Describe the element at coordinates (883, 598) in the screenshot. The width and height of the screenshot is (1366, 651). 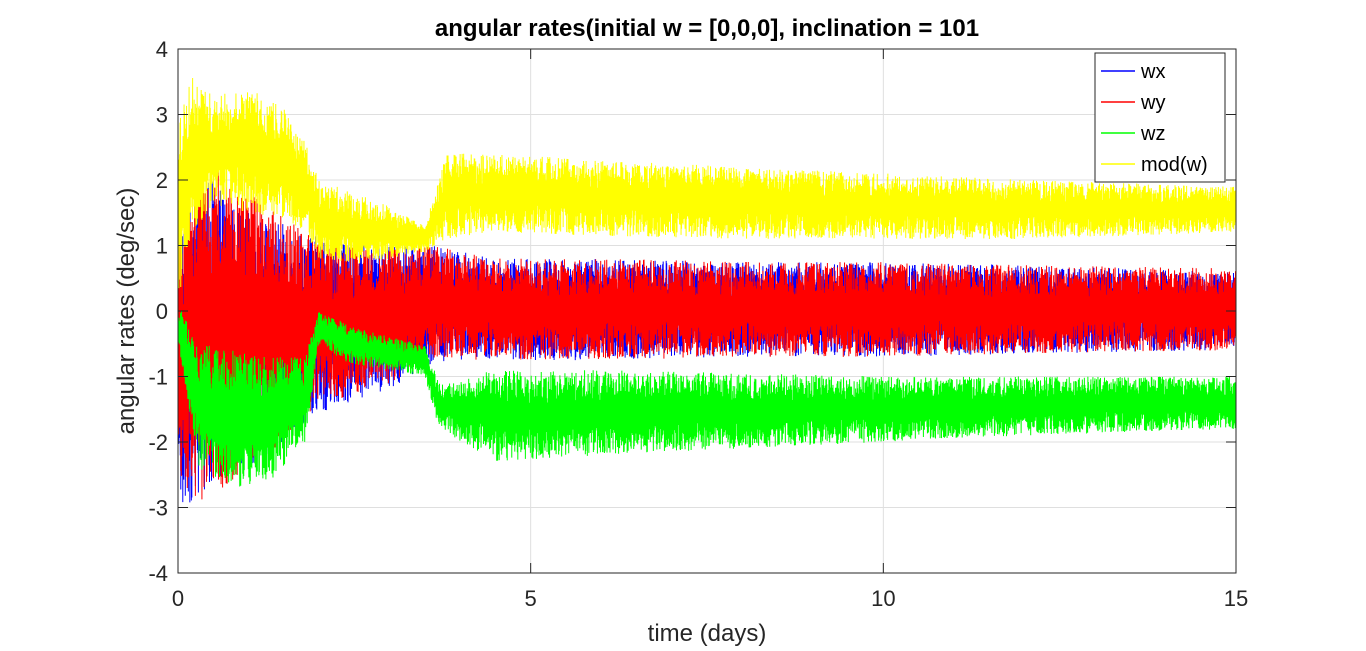
I see `x-tick-label: 10` at that location.